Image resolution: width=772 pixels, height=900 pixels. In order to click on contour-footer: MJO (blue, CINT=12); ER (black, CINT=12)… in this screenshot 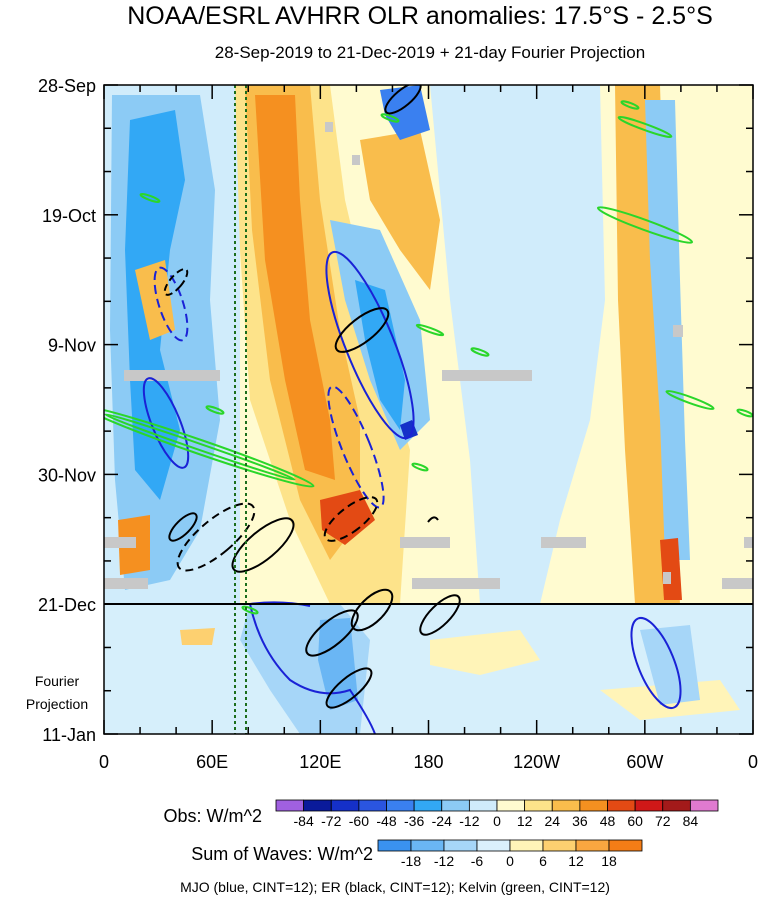, I will do `click(395, 887)`.